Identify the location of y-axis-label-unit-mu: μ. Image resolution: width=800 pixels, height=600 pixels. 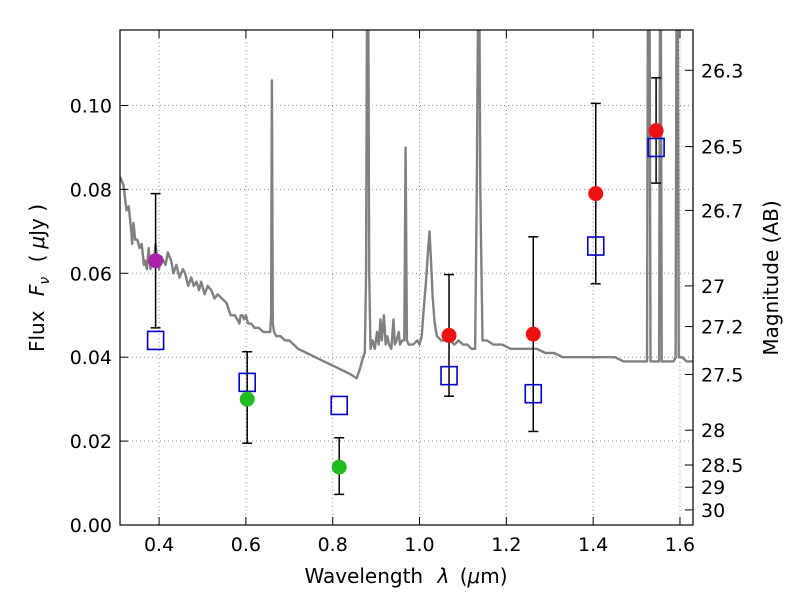
(37, 243).